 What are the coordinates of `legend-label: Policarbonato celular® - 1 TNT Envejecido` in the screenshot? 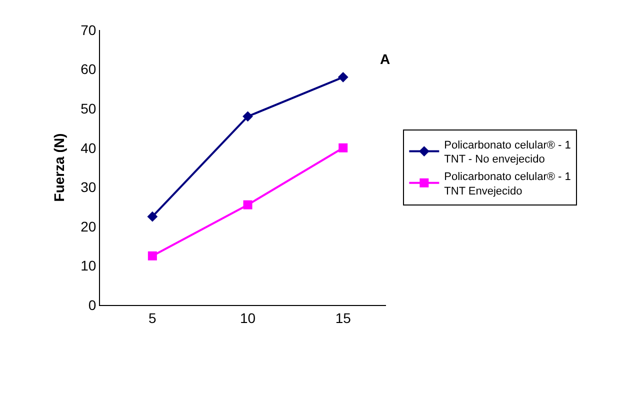 It's located at (507, 184).